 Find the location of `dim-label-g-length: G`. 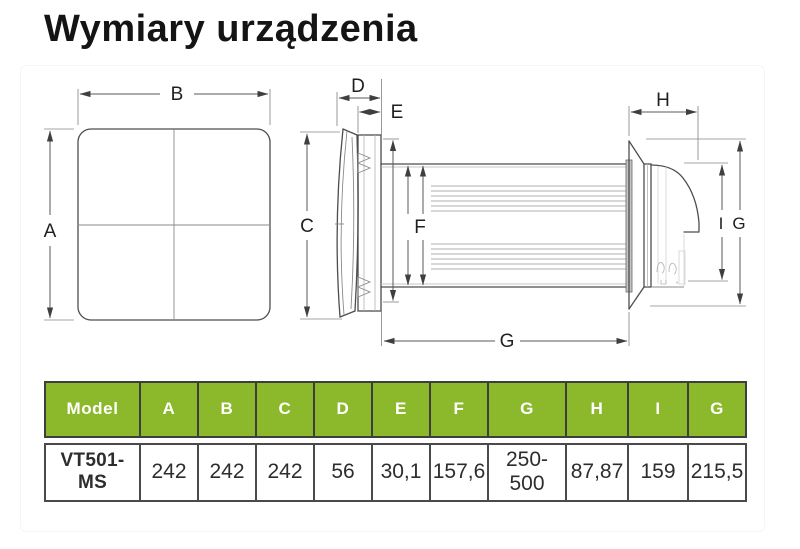

dim-label-g-length: G is located at coordinates (507, 341).